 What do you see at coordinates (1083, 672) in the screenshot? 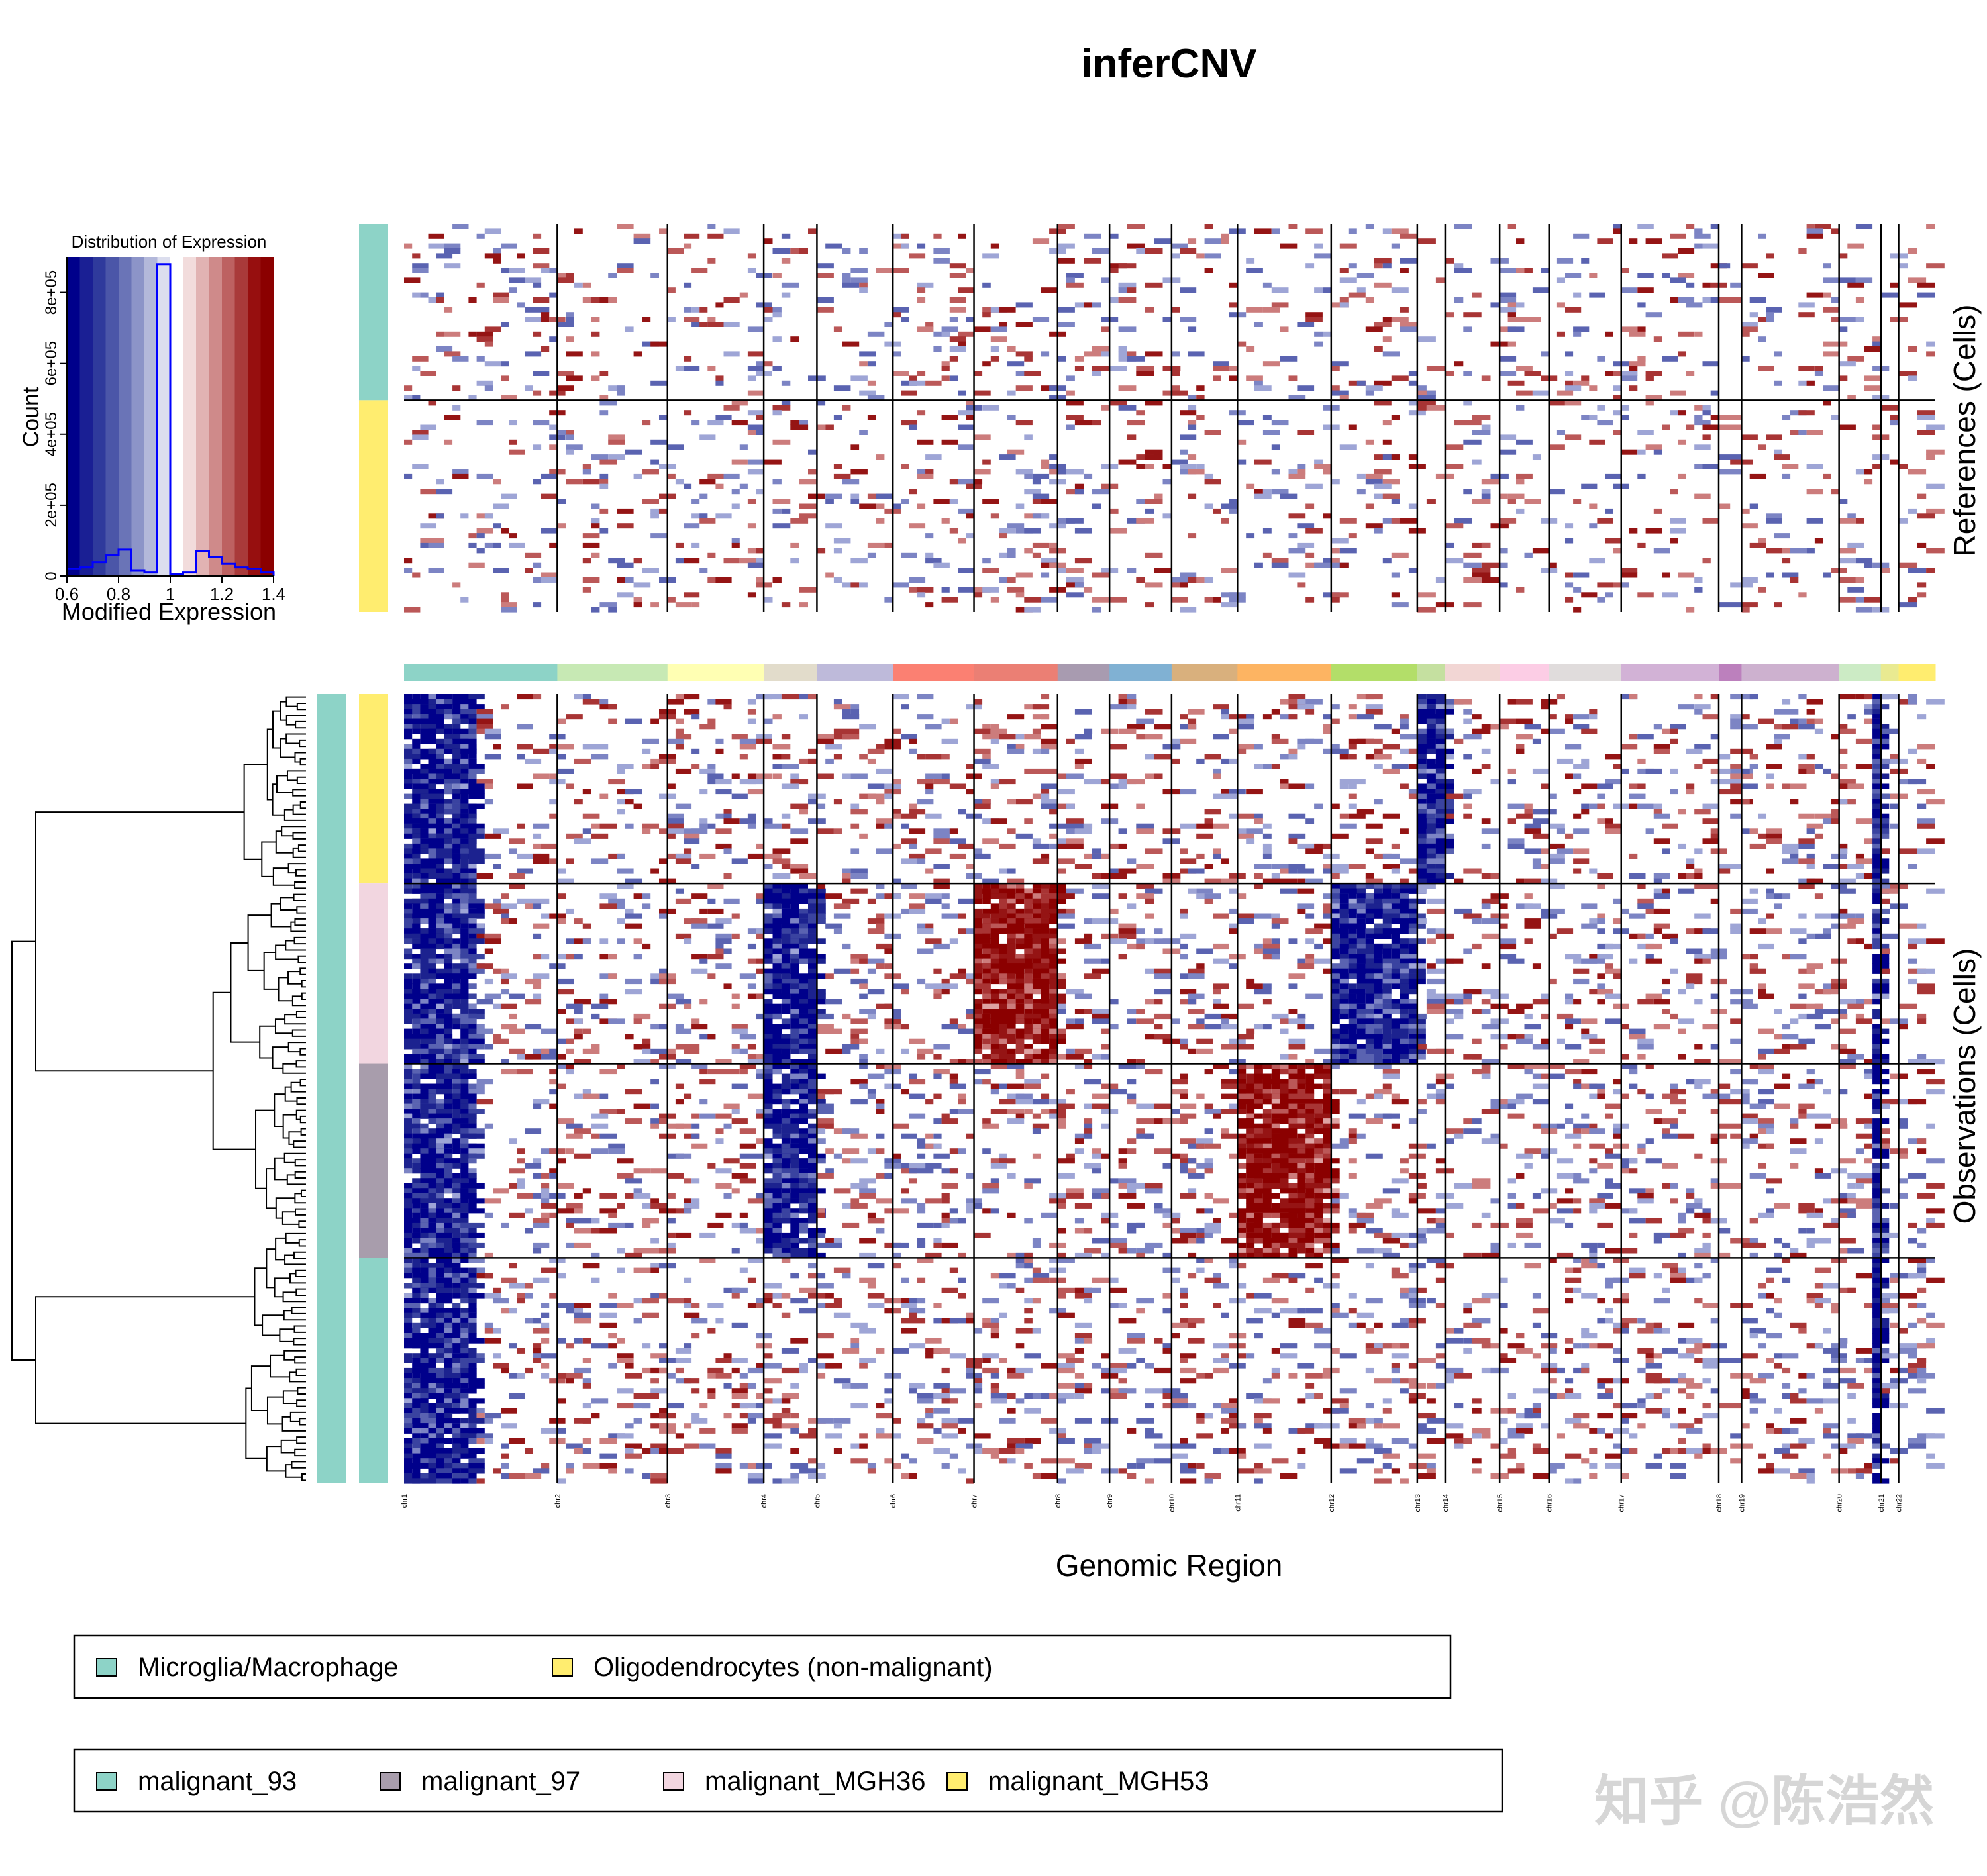
I see `chromosome-band-chr8` at bounding box center [1083, 672].